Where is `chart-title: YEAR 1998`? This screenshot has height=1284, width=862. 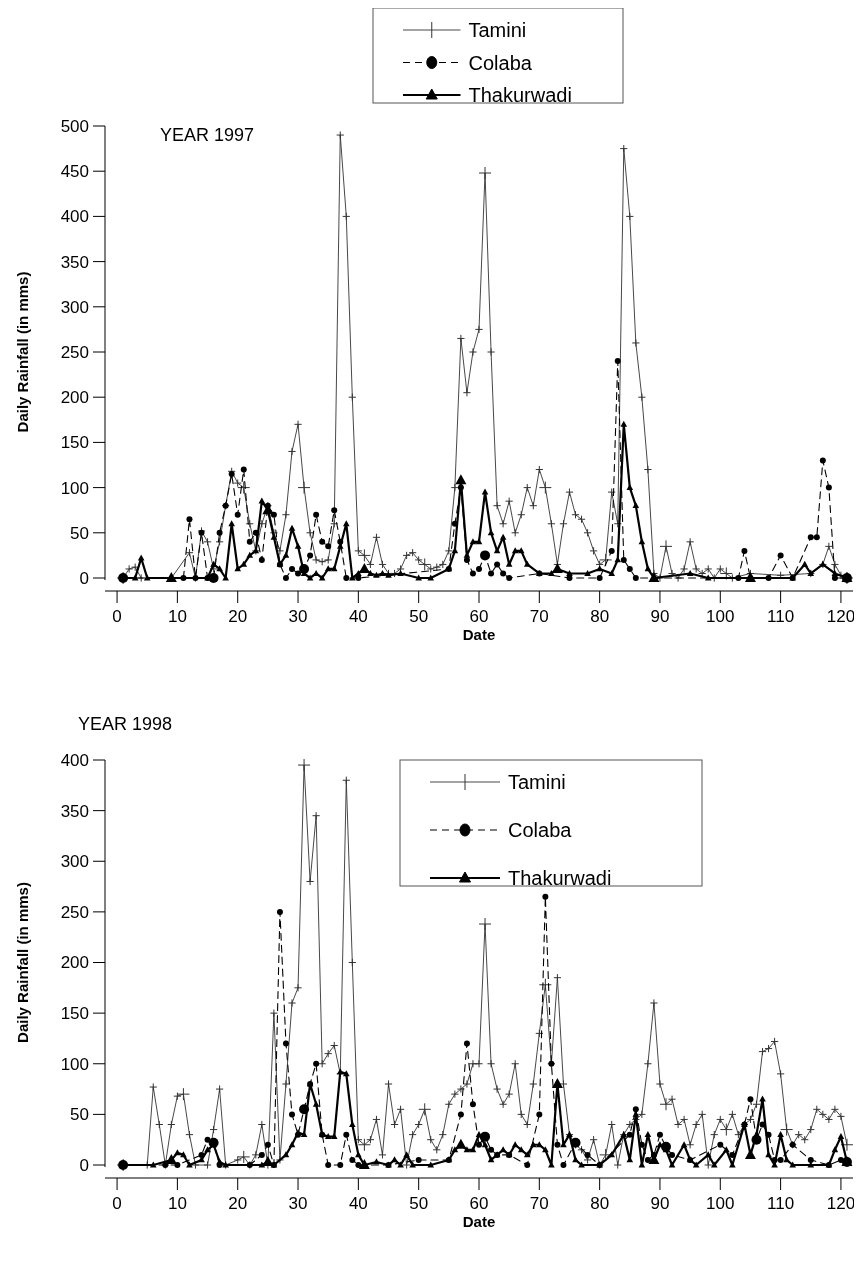
chart-title: YEAR 1998 is located at coordinates (125, 724).